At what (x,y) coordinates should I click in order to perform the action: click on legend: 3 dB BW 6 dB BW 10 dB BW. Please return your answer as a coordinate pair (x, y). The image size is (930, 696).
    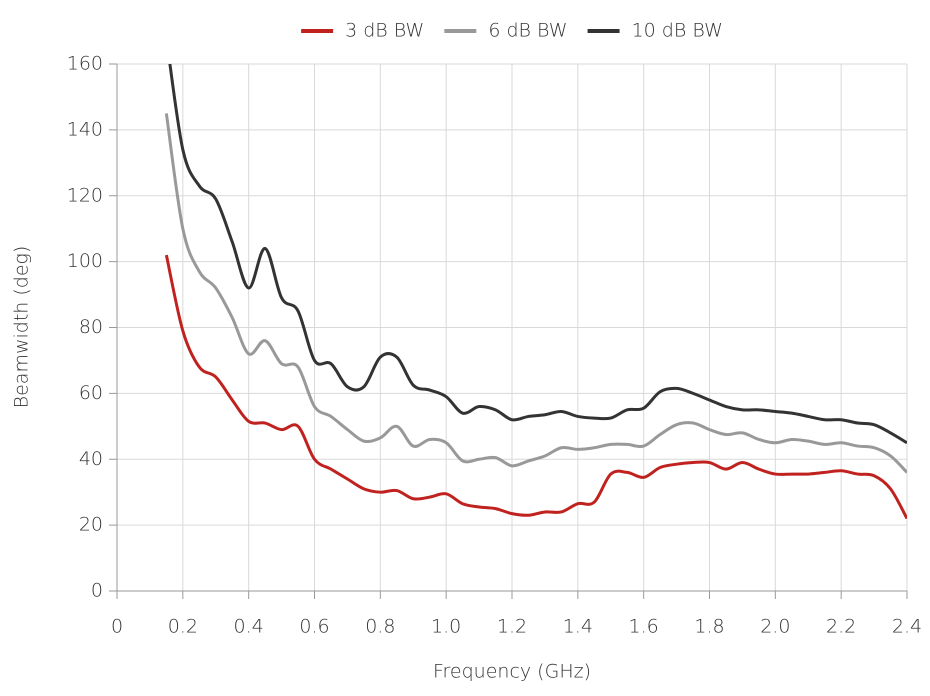
    Looking at the image, I should click on (512, 31).